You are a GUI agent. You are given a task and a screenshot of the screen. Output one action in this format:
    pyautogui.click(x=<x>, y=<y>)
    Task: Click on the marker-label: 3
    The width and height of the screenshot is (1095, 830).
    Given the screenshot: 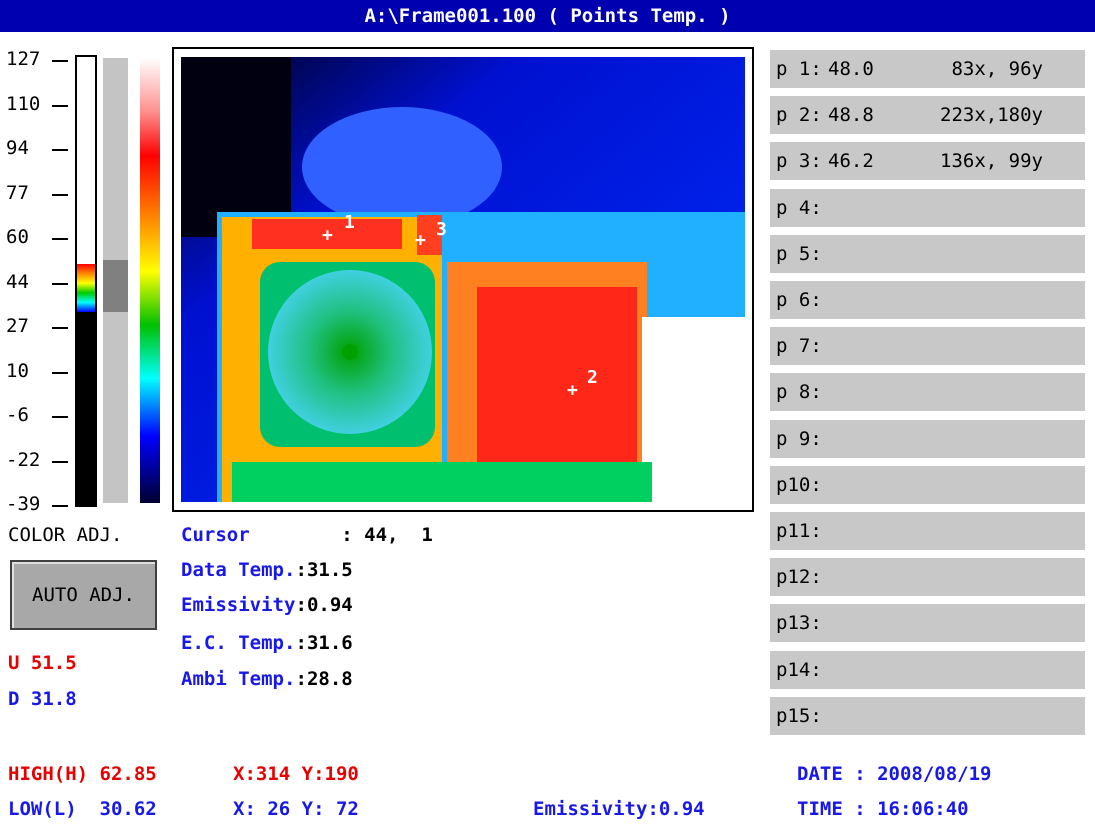 What is the action you would take?
    pyautogui.click(x=441, y=229)
    